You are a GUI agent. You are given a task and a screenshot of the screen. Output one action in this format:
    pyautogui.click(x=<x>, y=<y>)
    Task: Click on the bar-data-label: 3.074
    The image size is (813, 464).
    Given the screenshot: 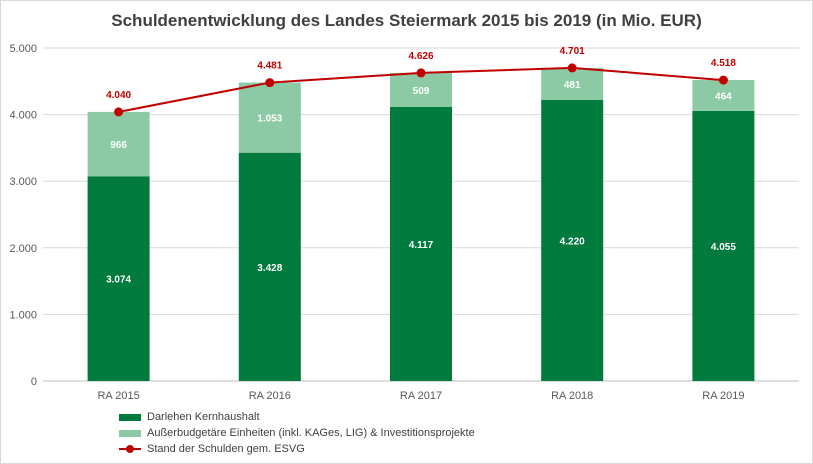 What is the action you would take?
    pyautogui.click(x=118, y=280)
    